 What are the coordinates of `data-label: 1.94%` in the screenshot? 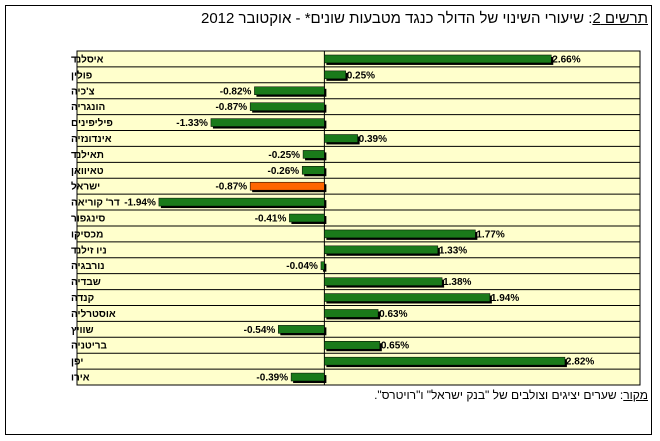 It's located at (505, 298).